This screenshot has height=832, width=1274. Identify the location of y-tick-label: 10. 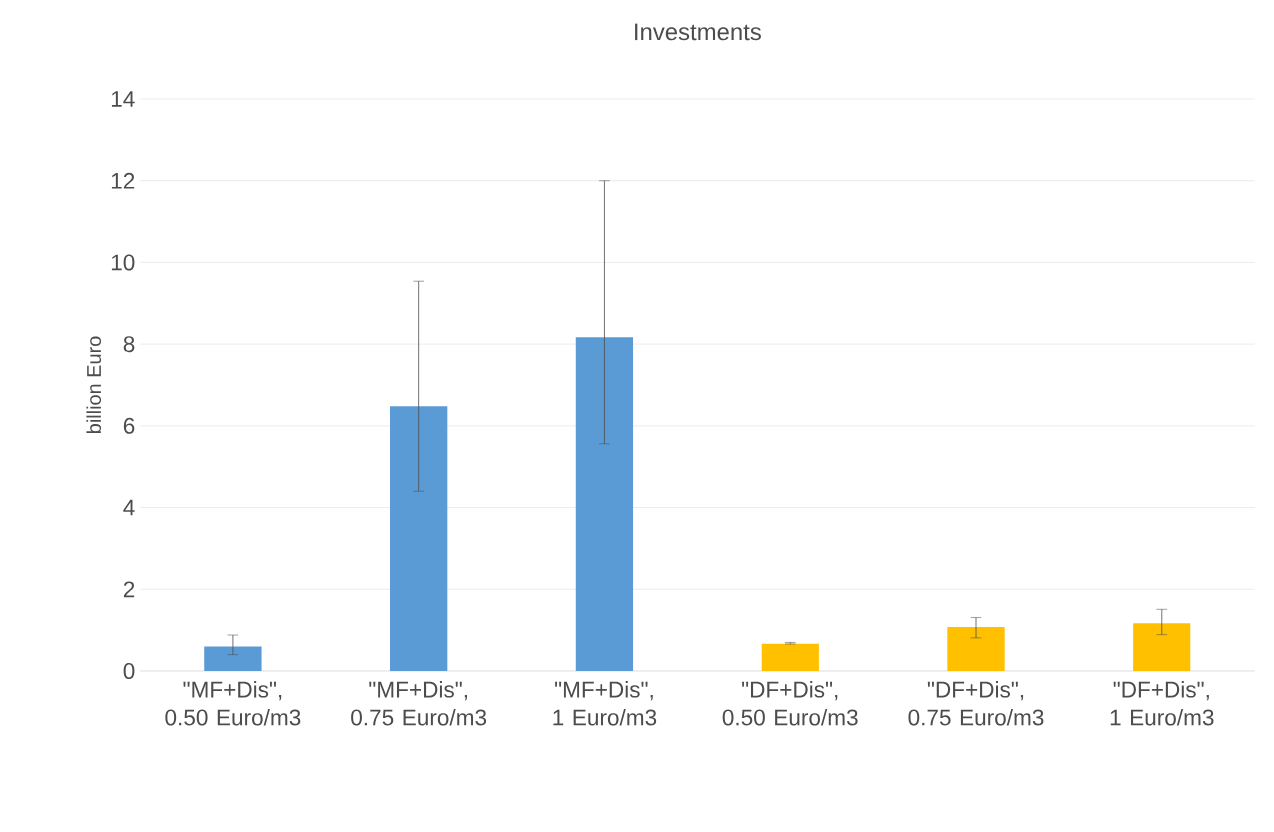
(123, 262).